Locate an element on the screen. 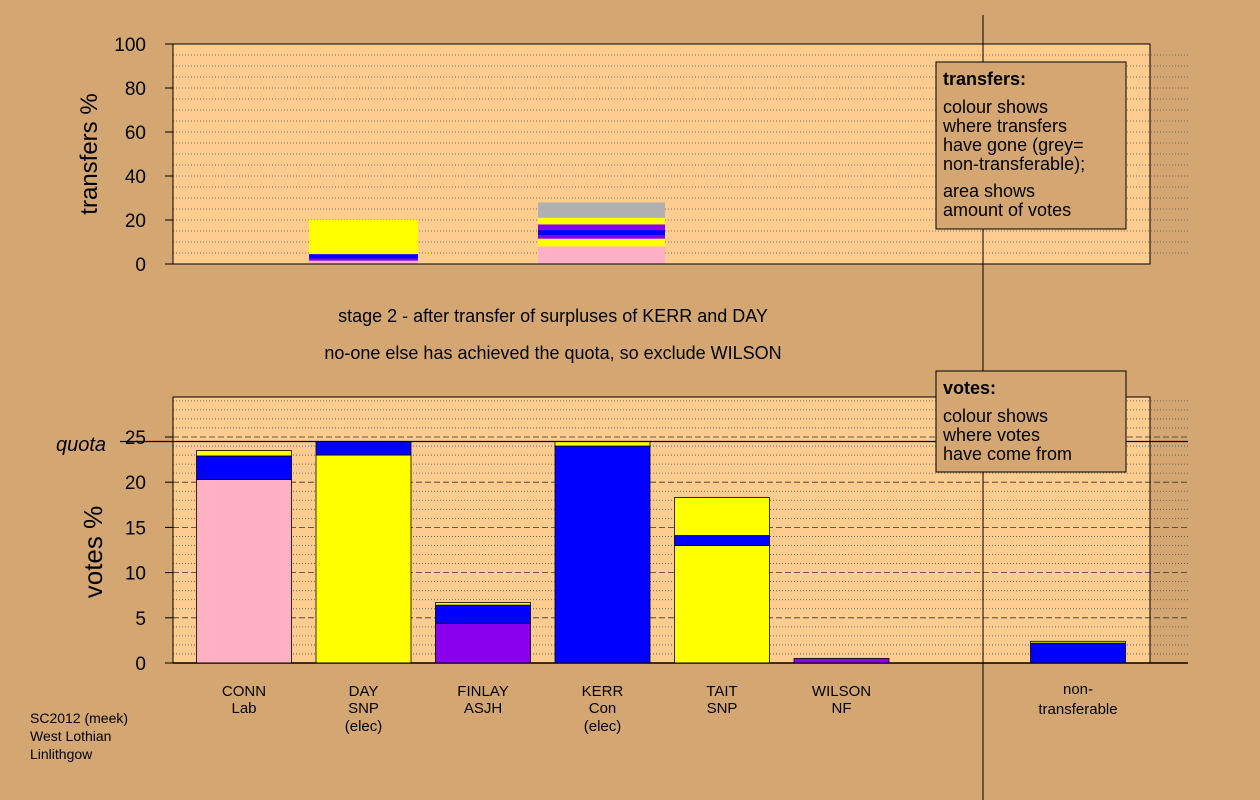 The width and height of the screenshot is (1260, 800). transfers-y-tick-label: 0 is located at coordinates (140, 265).